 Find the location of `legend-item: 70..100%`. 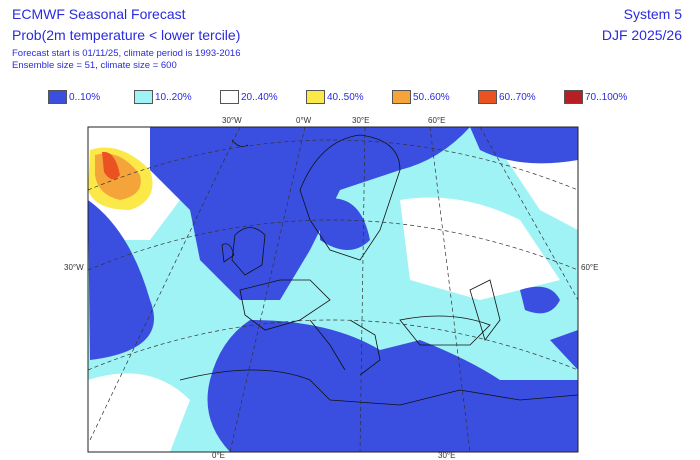

legend-item: 70..100% is located at coordinates (607, 97).